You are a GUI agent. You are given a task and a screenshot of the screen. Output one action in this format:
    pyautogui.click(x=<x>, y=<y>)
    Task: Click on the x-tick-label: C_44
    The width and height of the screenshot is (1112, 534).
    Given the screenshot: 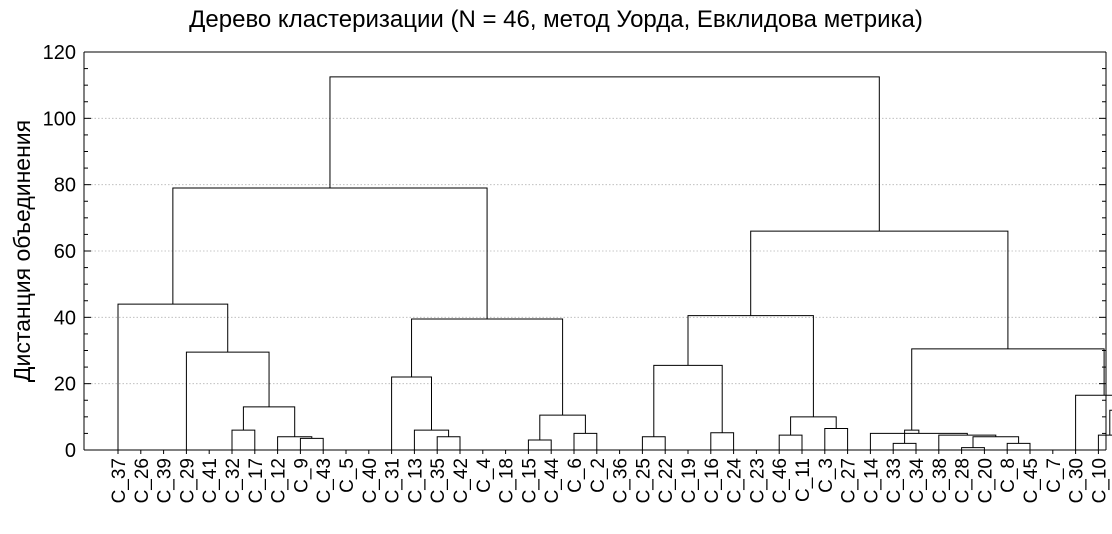 What is the action you would take?
    pyautogui.click(x=552, y=481)
    